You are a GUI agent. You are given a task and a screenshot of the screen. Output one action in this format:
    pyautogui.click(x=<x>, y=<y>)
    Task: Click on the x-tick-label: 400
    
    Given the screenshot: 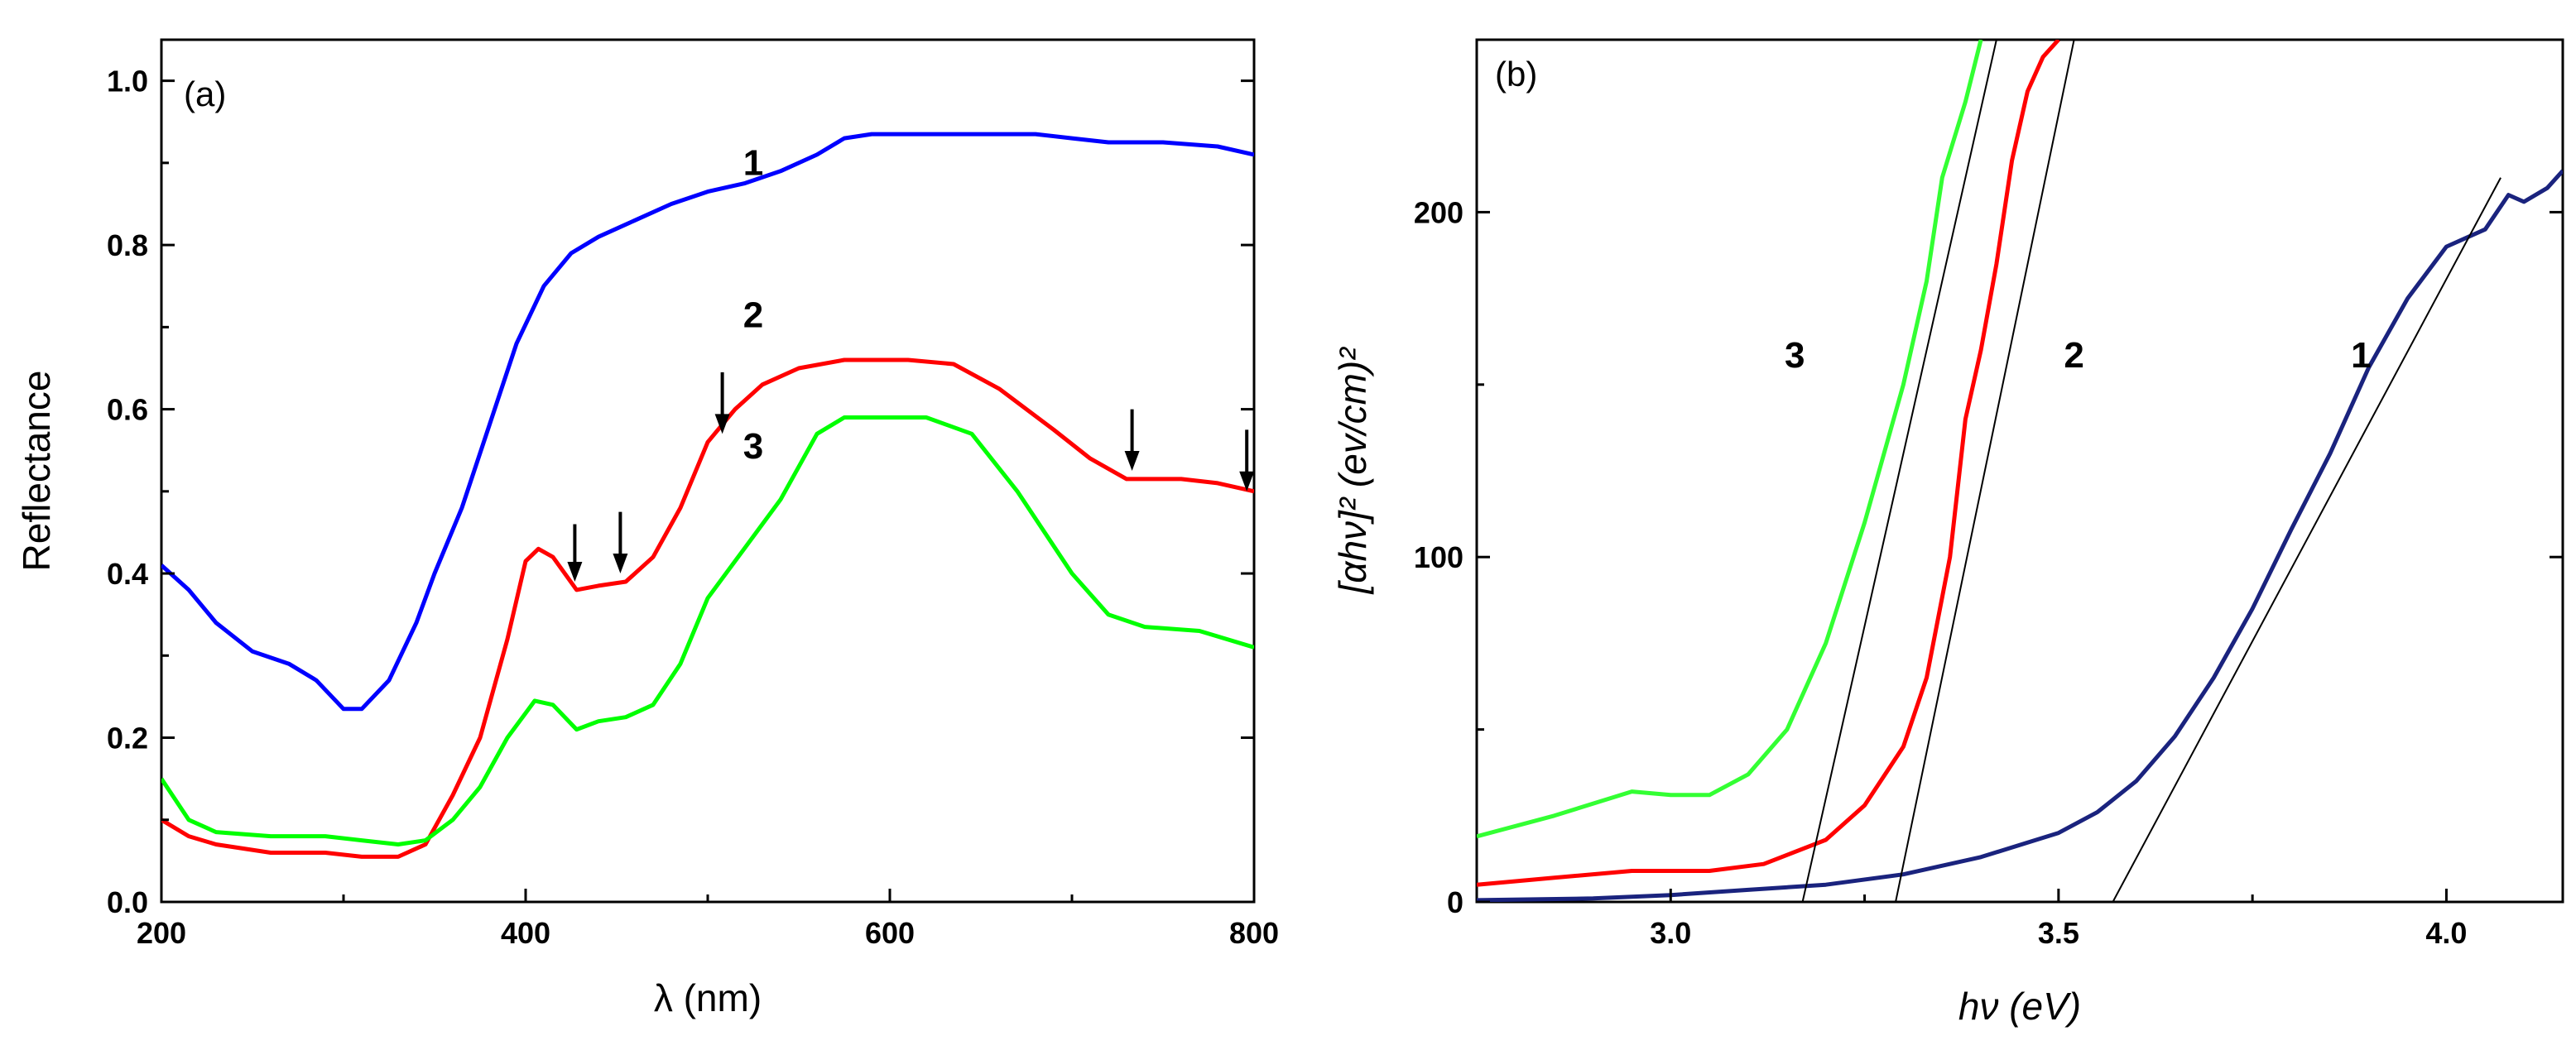 What is the action you would take?
    pyautogui.click(x=525, y=933)
    